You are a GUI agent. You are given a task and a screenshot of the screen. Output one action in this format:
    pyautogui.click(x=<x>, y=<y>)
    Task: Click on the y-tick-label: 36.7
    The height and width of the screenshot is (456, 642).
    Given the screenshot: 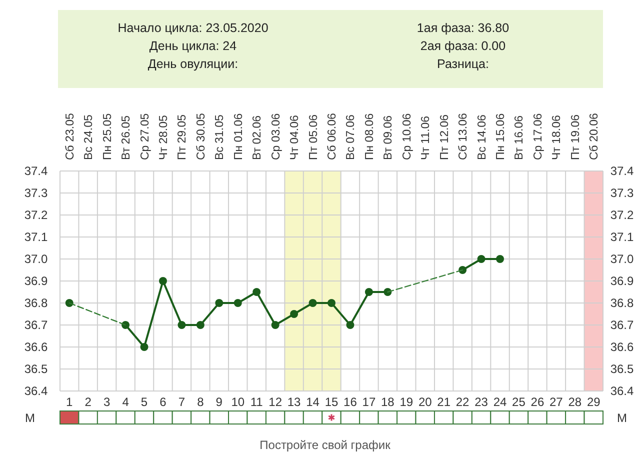 What is the action you would take?
    pyautogui.click(x=36, y=325)
    